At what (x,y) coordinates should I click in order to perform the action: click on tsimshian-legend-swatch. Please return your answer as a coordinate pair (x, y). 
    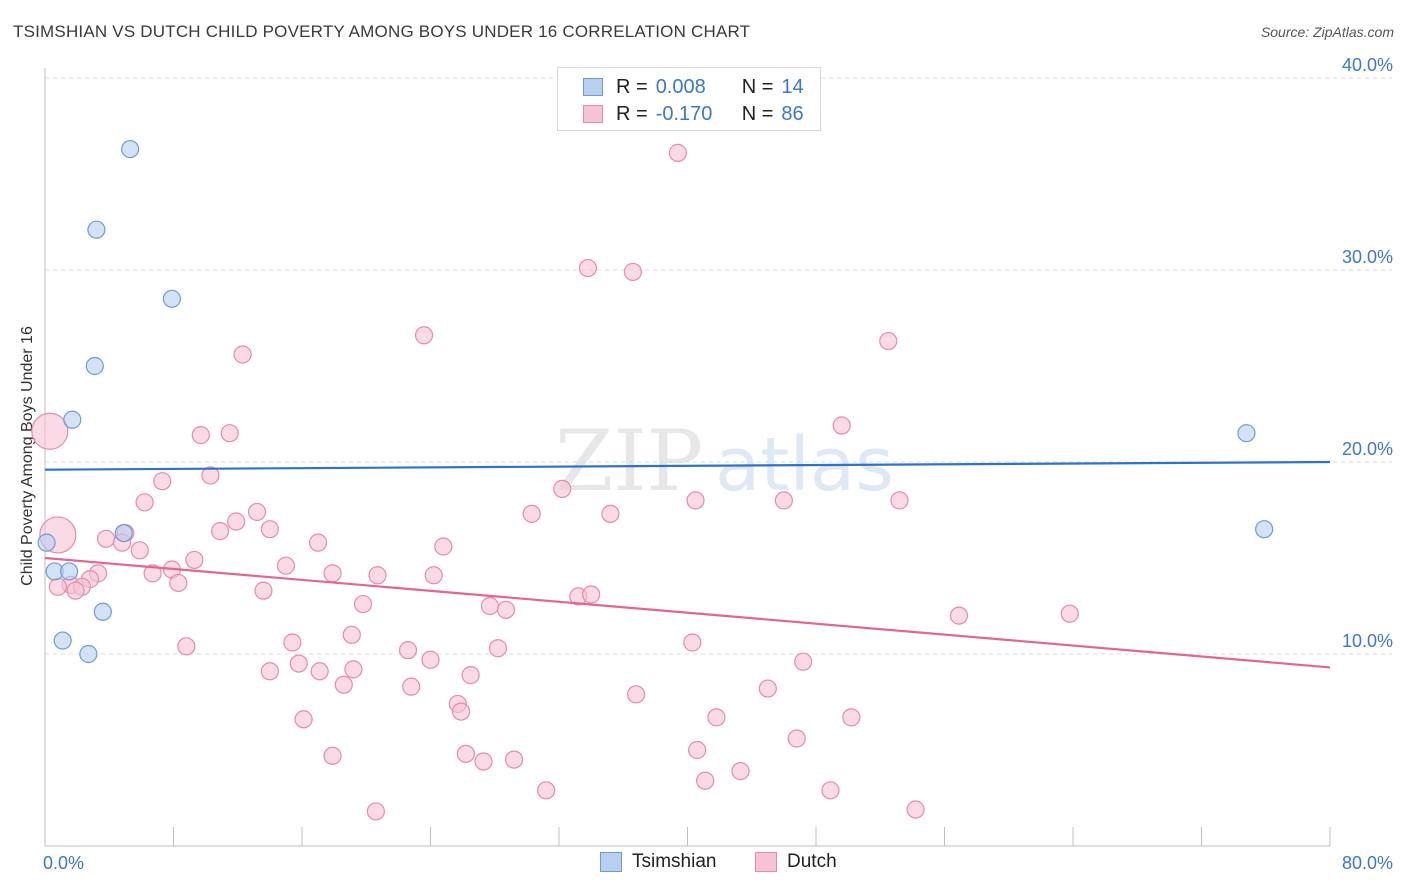
    Looking at the image, I should click on (611, 862).